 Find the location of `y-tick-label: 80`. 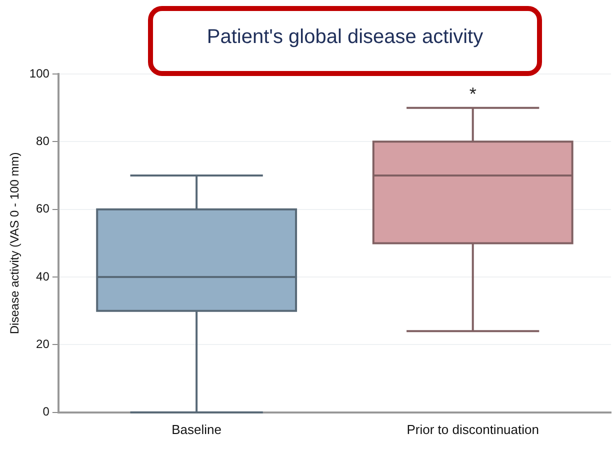

y-tick-label: 80 is located at coordinates (43, 141).